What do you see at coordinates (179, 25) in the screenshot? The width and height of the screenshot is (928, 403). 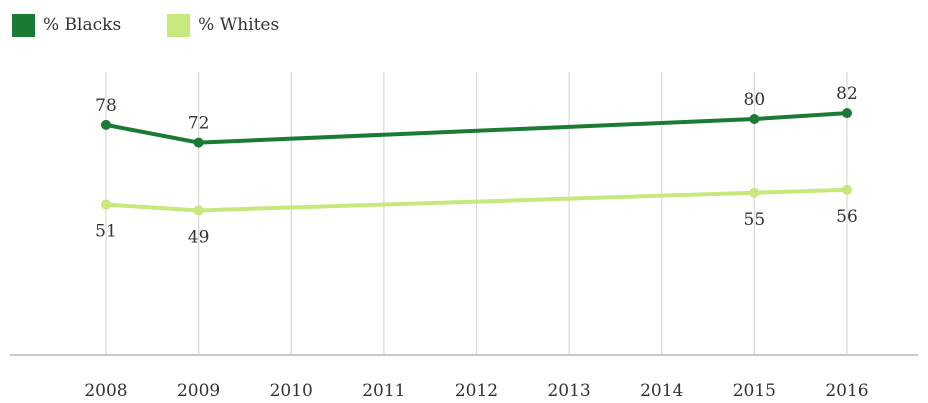 I see `legend-swatch-whites` at bounding box center [179, 25].